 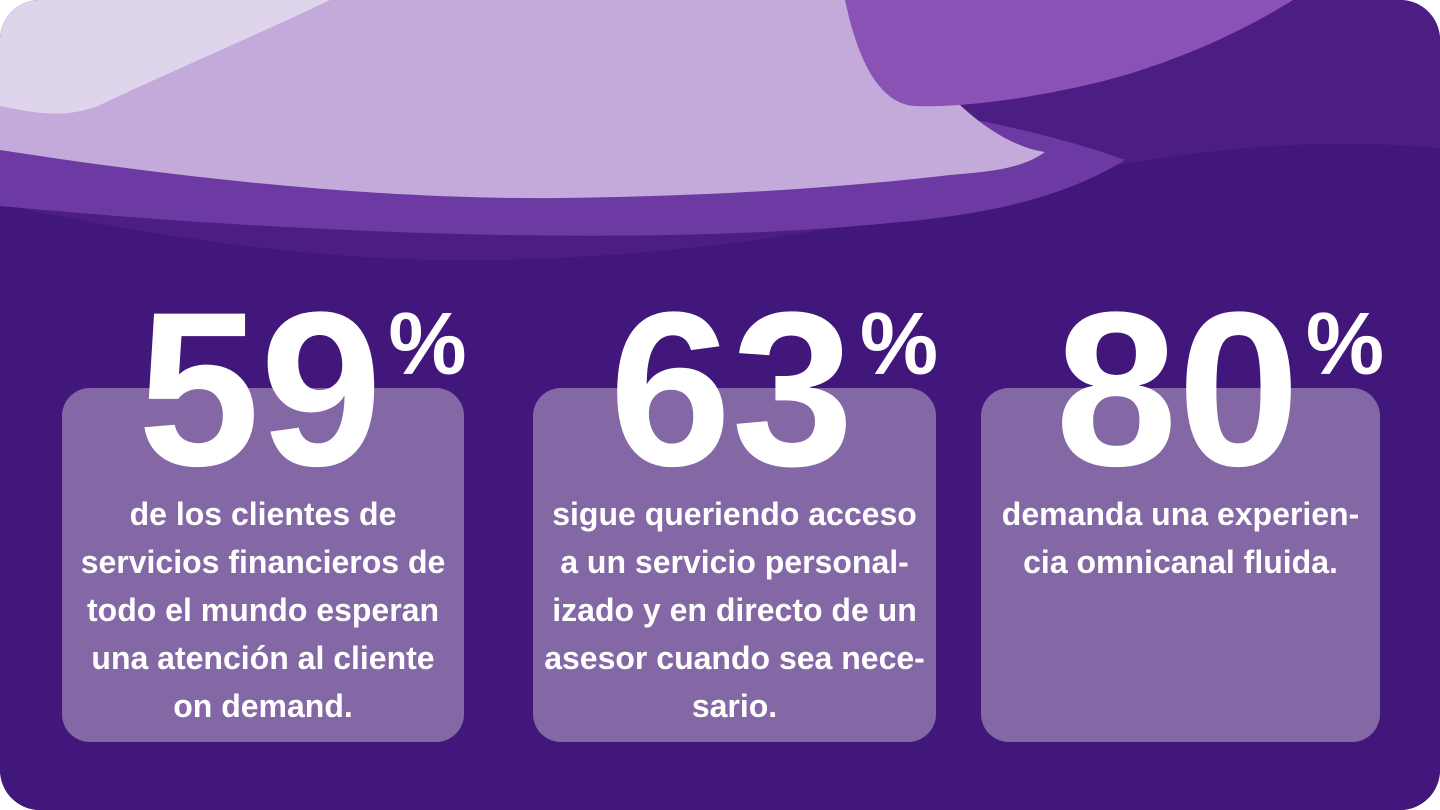 What do you see at coordinates (731, 389) in the screenshot?
I see `stat-number: 63` at bounding box center [731, 389].